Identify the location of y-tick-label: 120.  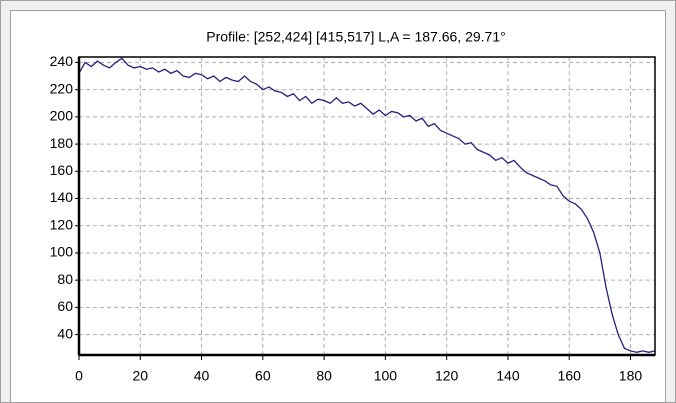
(62, 224).